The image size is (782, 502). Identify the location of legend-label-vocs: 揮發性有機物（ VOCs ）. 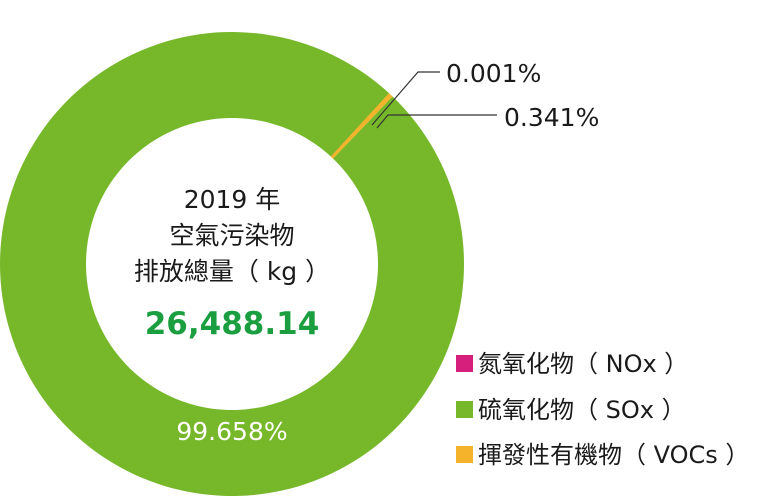
(613, 455).